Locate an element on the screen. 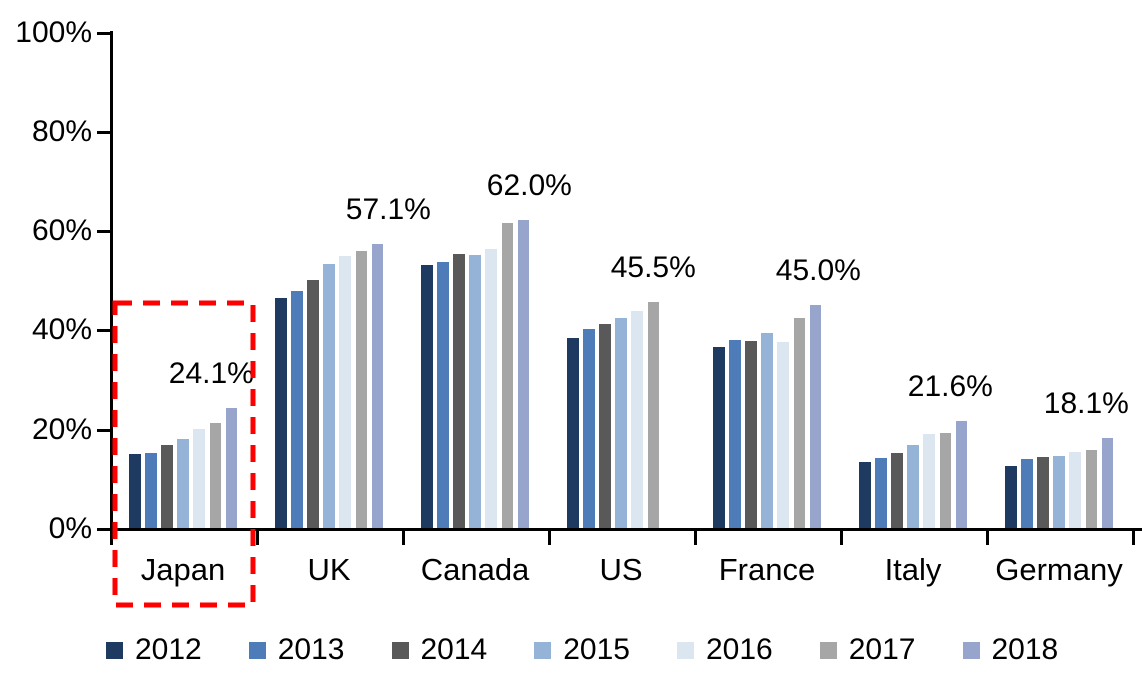  bar-germany-2014 is located at coordinates (1043, 492).